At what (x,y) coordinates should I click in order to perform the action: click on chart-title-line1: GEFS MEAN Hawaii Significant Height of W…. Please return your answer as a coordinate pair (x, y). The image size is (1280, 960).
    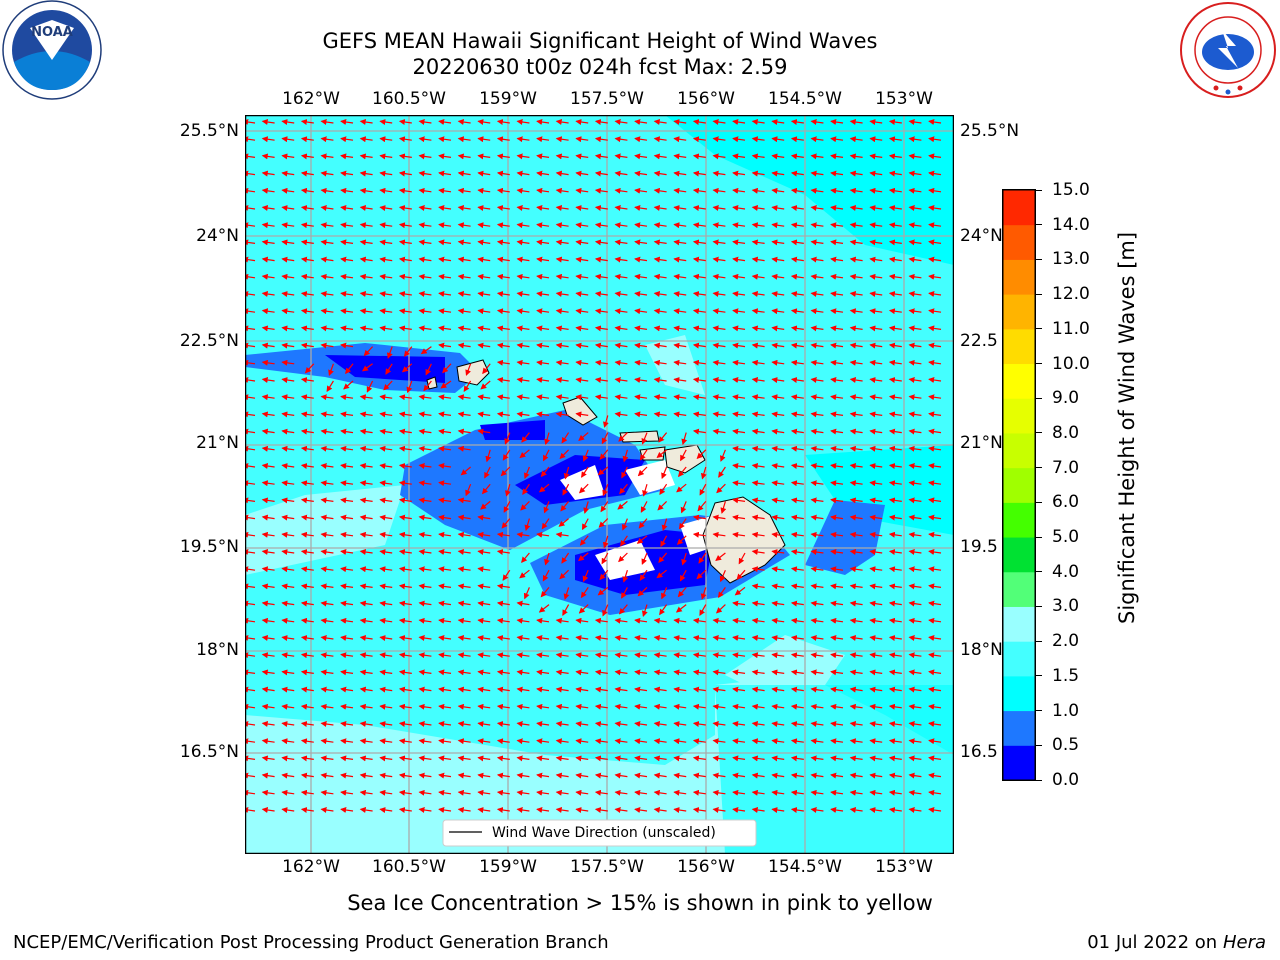
    Looking at the image, I should click on (600, 41).